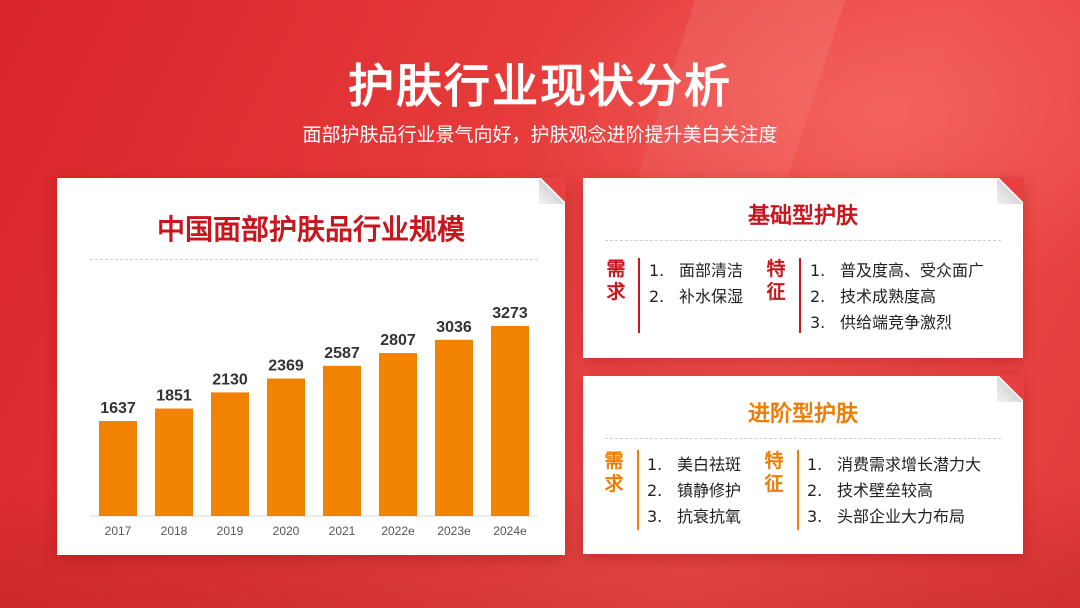  Describe the element at coordinates (230, 531) in the screenshot. I see `x-tick-label-2019: 2019` at that location.